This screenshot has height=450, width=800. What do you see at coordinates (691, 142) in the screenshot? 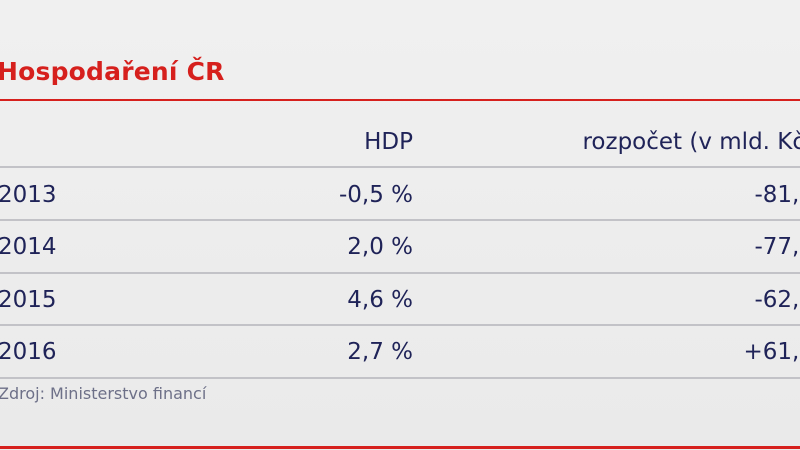
I see `header-budget: rozpočet (v mld. Kč)` at bounding box center [691, 142].